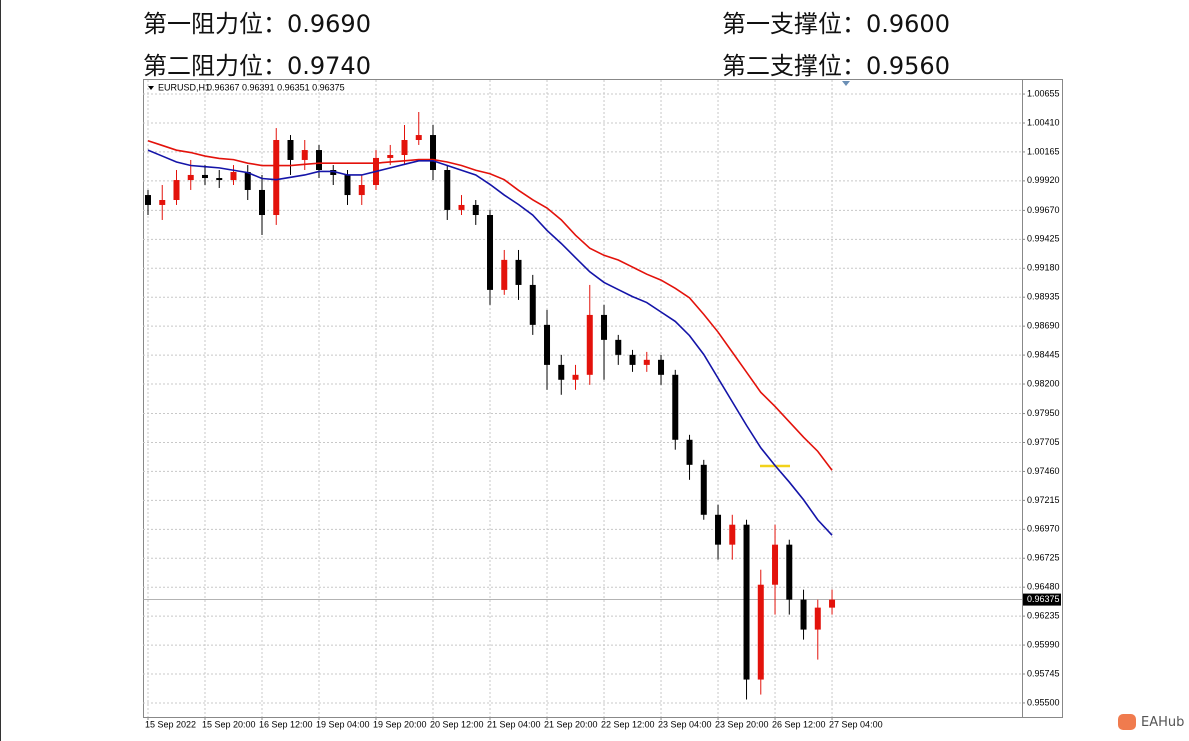  What do you see at coordinates (799, 724) in the screenshot?
I see `x-tick-label: 26 Sep 12:00` at bounding box center [799, 724].